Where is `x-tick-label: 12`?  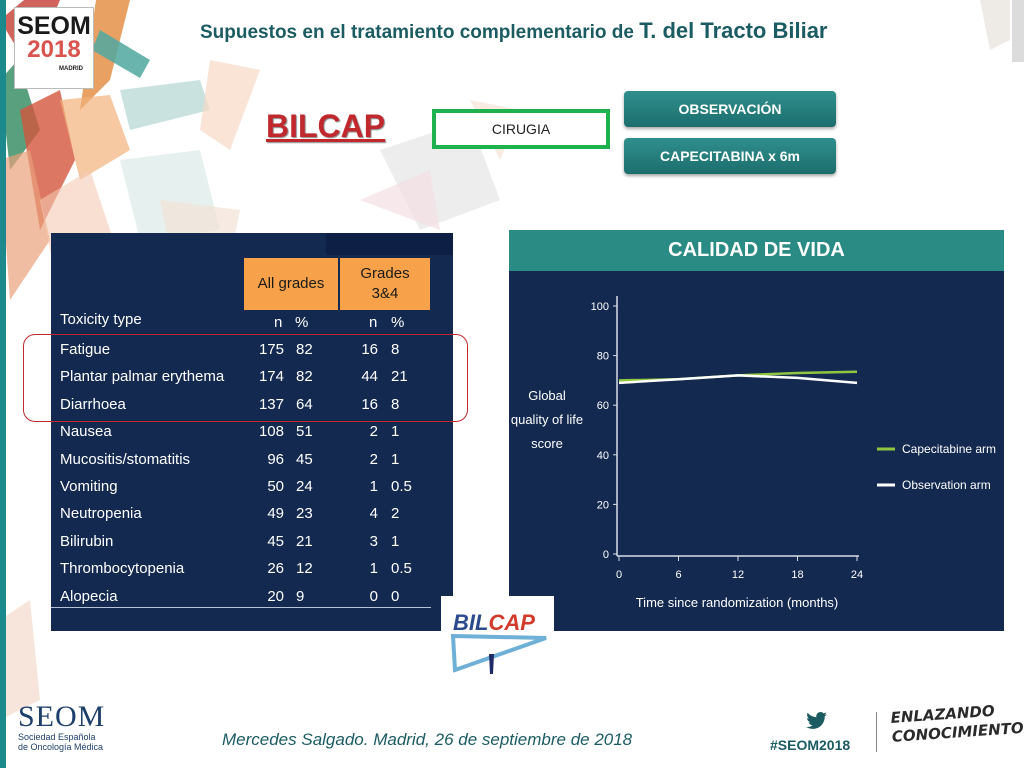
x-tick-label: 12 is located at coordinates (738, 575).